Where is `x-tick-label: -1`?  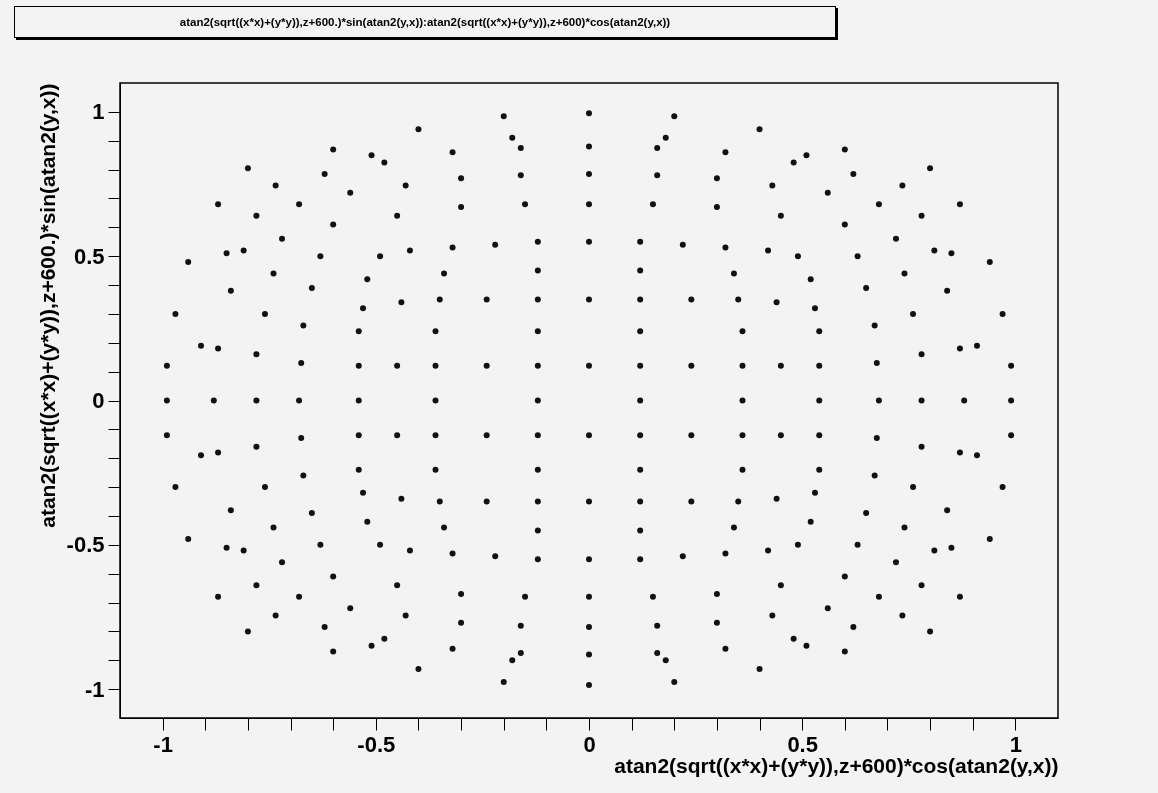
x-tick-label: -1 is located at coordinates (163, 744).